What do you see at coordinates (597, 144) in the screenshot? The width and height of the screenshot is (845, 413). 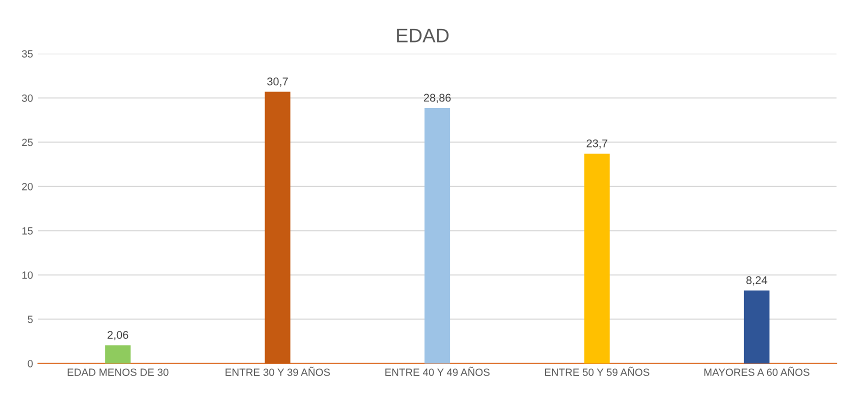 I see `data-label: 23,7` at bounding box center [597, 144].